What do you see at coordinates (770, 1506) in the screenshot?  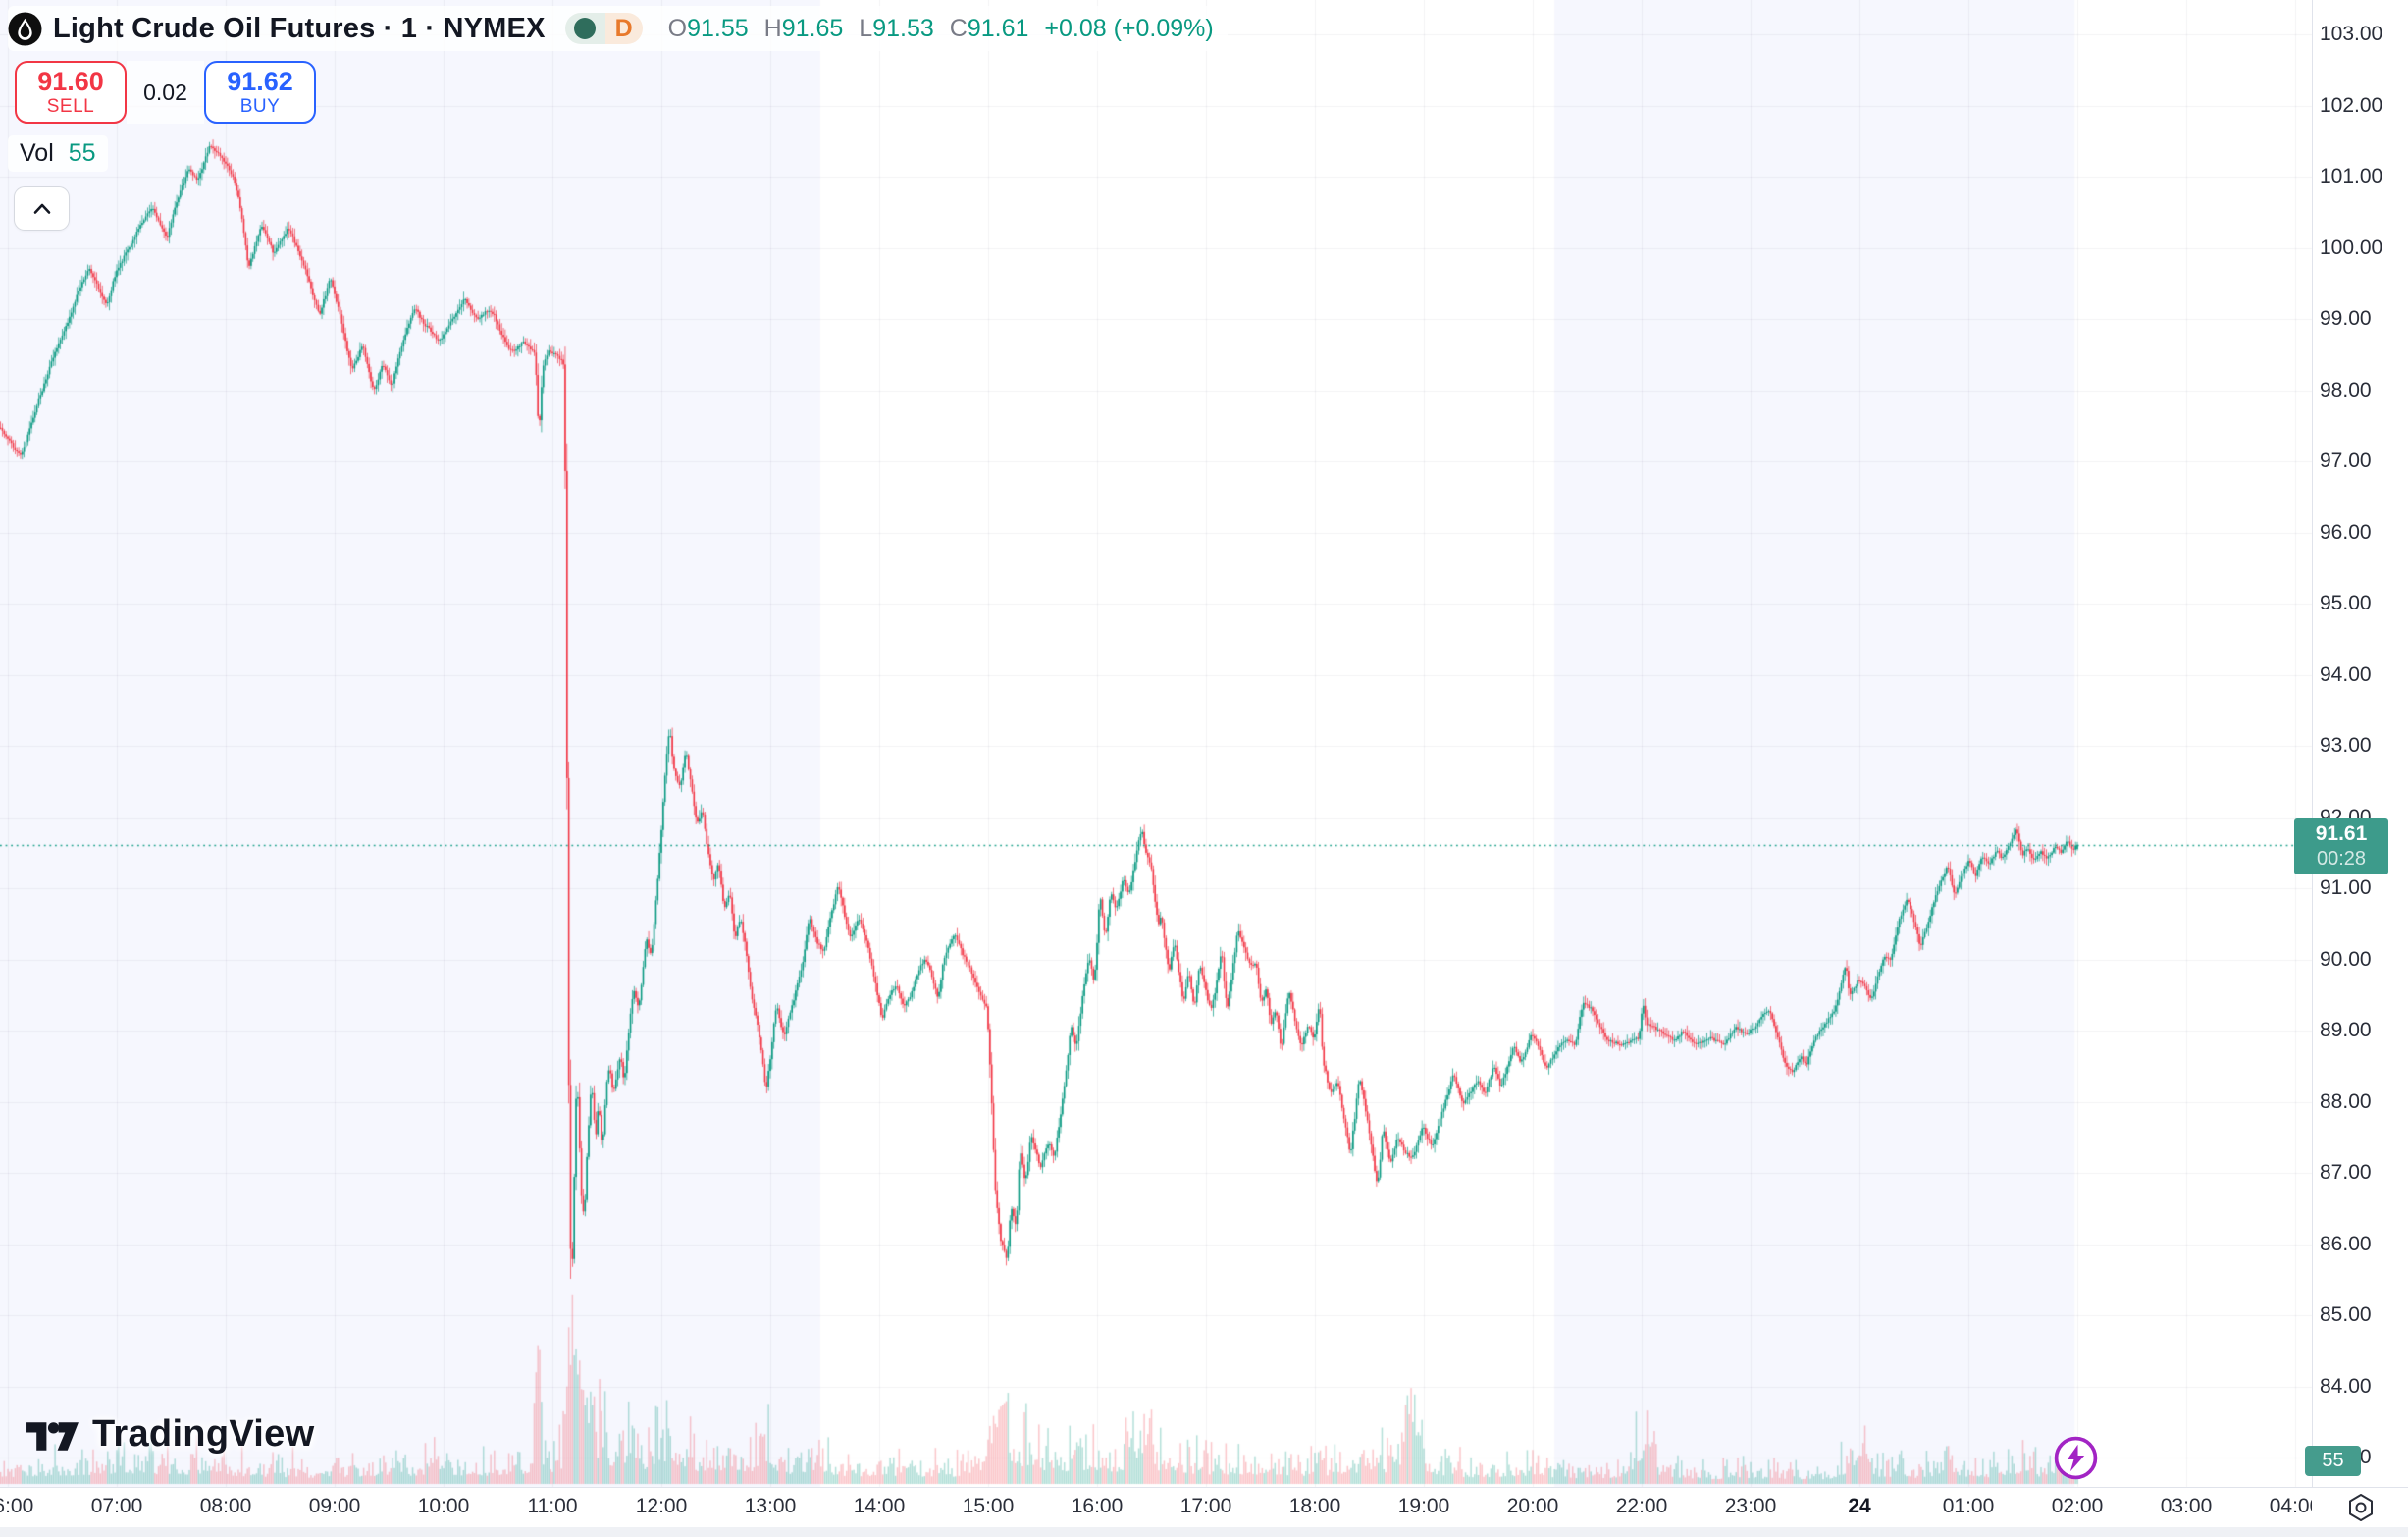 I see `time-axis-label: 13:00` at bounding box center [770, 1506].